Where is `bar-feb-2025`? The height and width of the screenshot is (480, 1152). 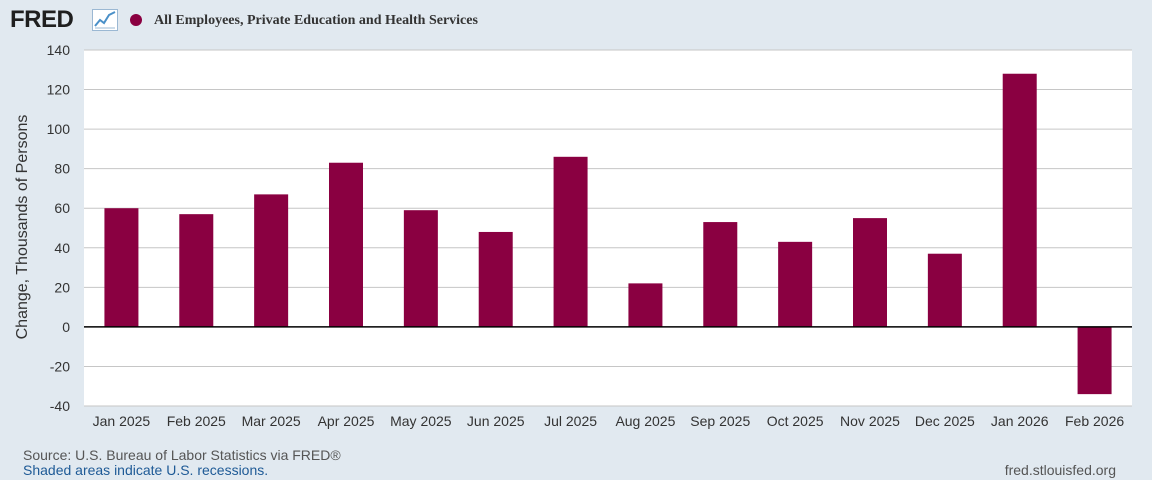
bar-feb-2025 is located at coordinates (196, 270).